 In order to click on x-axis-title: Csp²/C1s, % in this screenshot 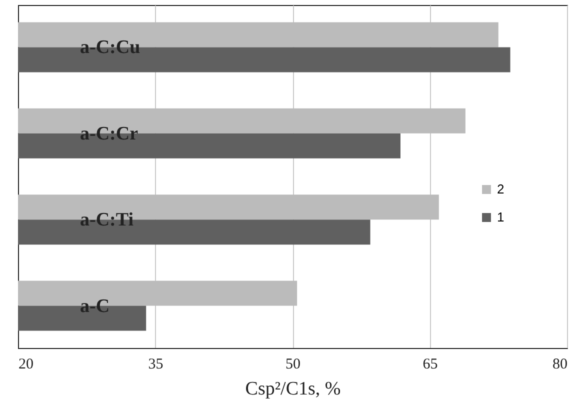, I will do `click(293, 389)`.